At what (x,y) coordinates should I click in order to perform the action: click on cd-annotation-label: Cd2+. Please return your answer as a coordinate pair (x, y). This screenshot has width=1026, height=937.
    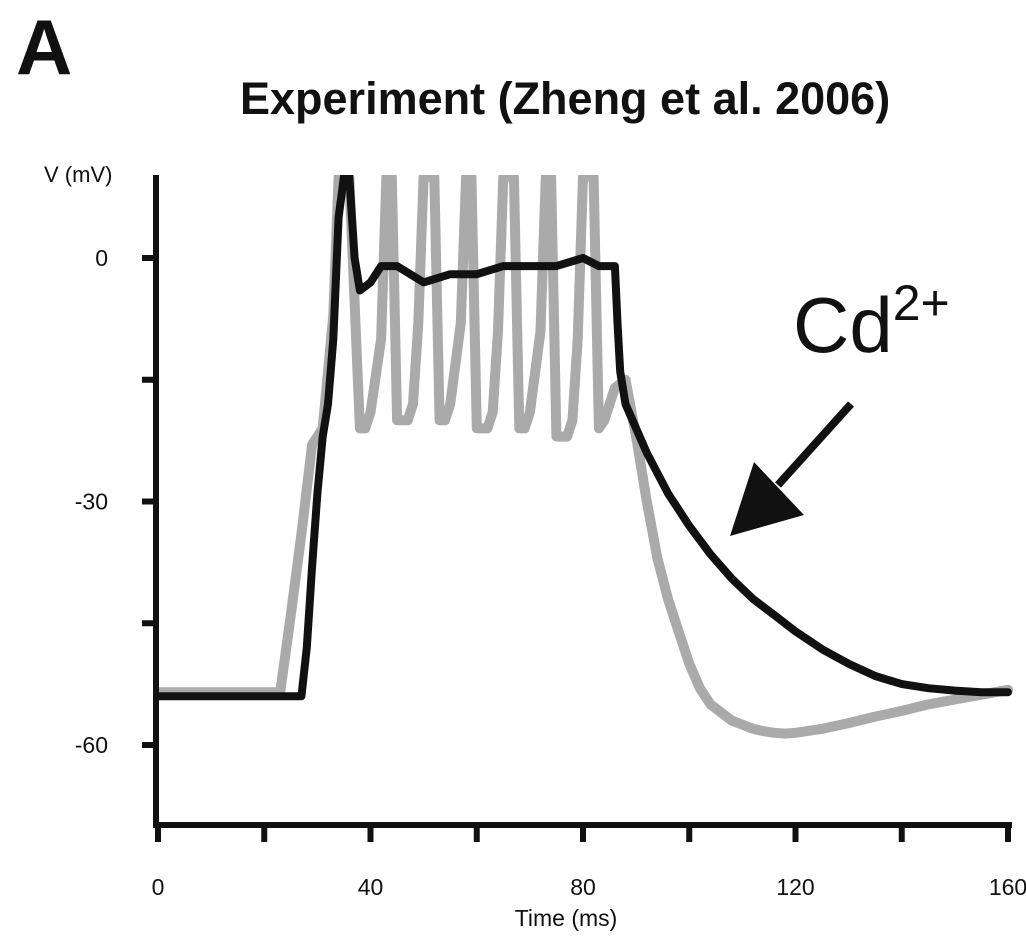
    Looking at the image, I should click on (871, 322).